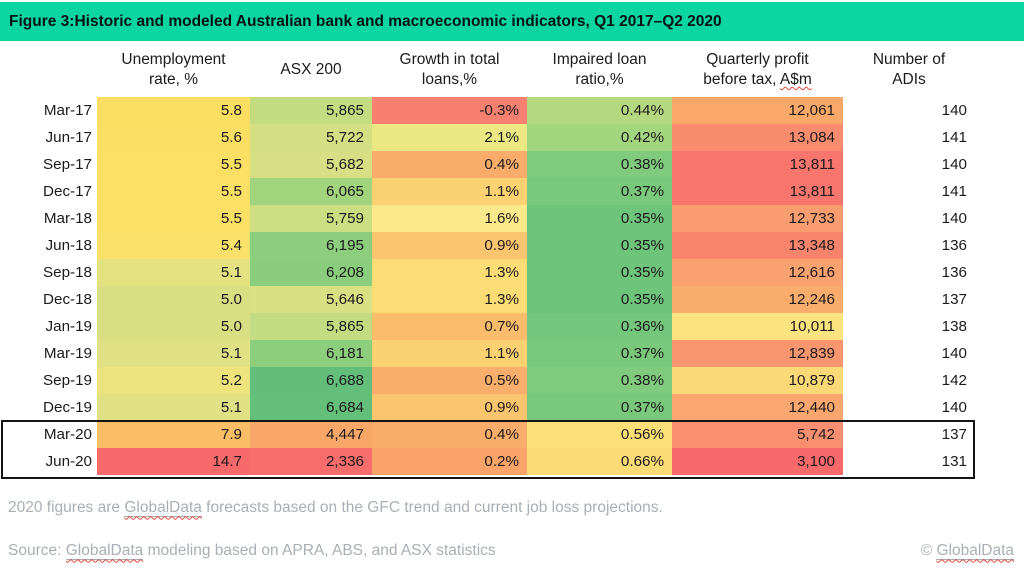 The width and height of the screenshot is (1024, 568). Describe the element at coordinates (489, 407) in the screenshot. I see `table-row: Dec-19 5.1 6,684 0.9% 0.37% 12,440 140` at that location.